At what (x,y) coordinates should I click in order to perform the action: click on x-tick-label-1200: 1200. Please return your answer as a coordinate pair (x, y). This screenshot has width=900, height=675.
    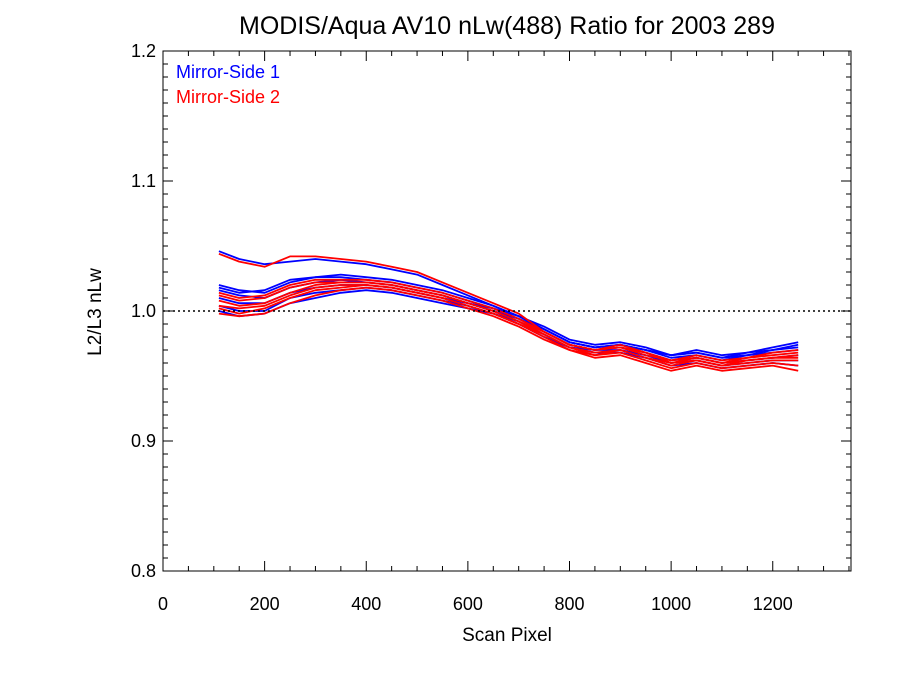
    Looking at the image, I should click on (773, 604).